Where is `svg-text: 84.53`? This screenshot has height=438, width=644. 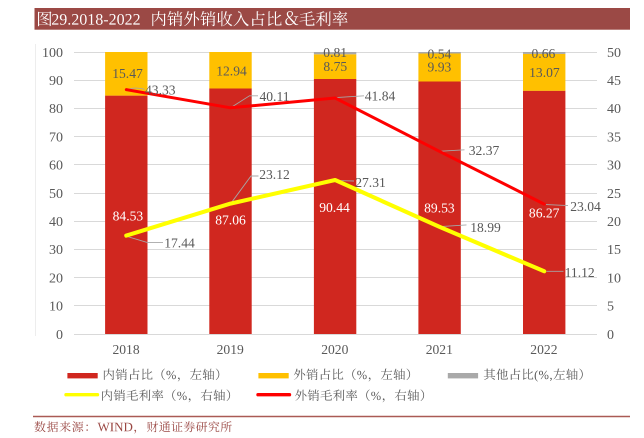 svg-text: 84.53 is located at coordinates (128, 216).